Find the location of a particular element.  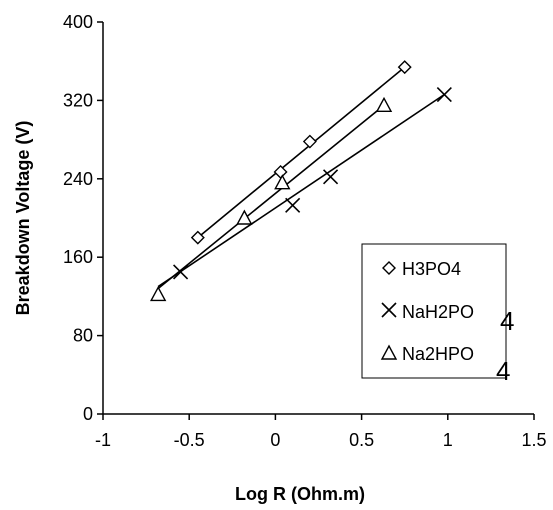

legend-label-h3po4: H3PO4 is located at coordinates (431, 269).